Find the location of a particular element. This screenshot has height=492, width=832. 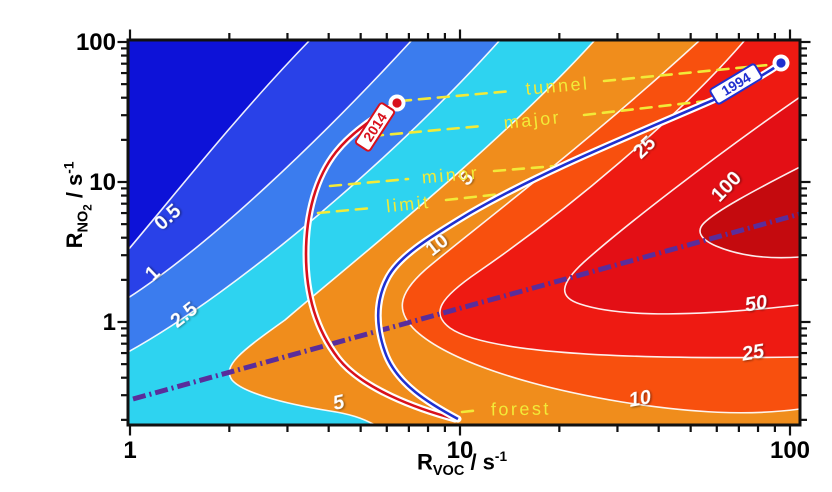

y-axis-subsubscript: 2 is located at coordinates (88, 207).